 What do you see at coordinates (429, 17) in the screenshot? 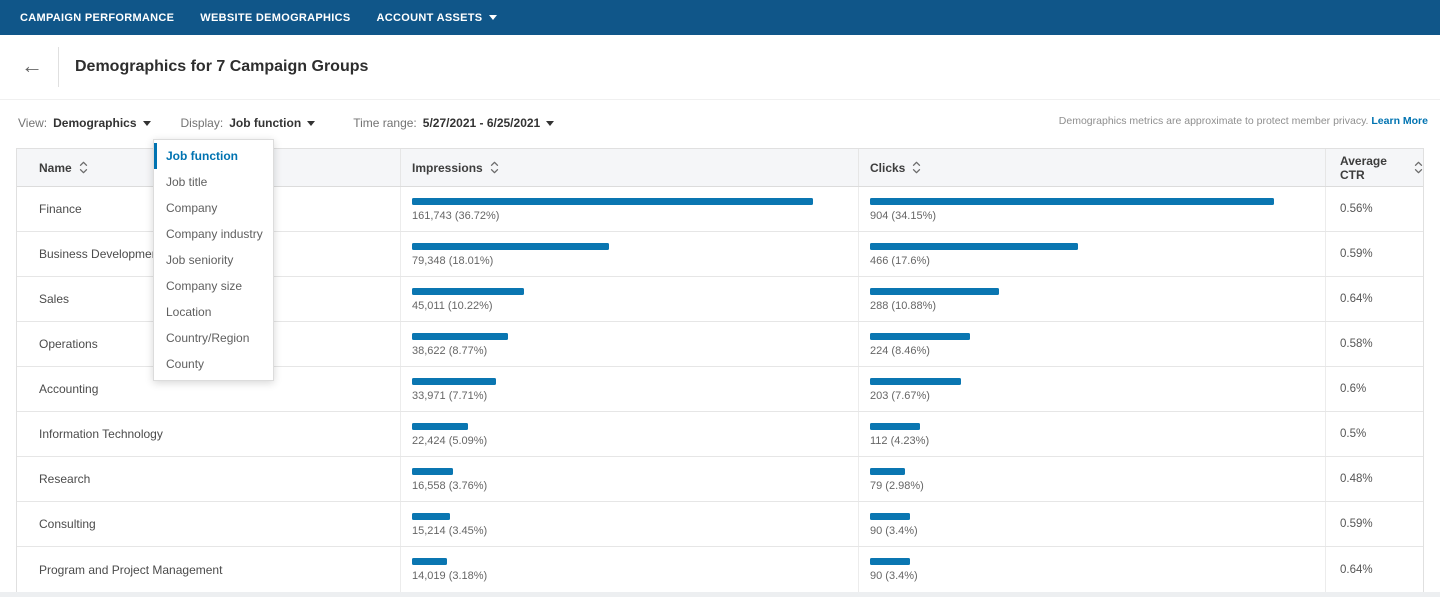
I see `nav-item-label: ACCOUNT ASSETS` at bounding box center [429, 17].